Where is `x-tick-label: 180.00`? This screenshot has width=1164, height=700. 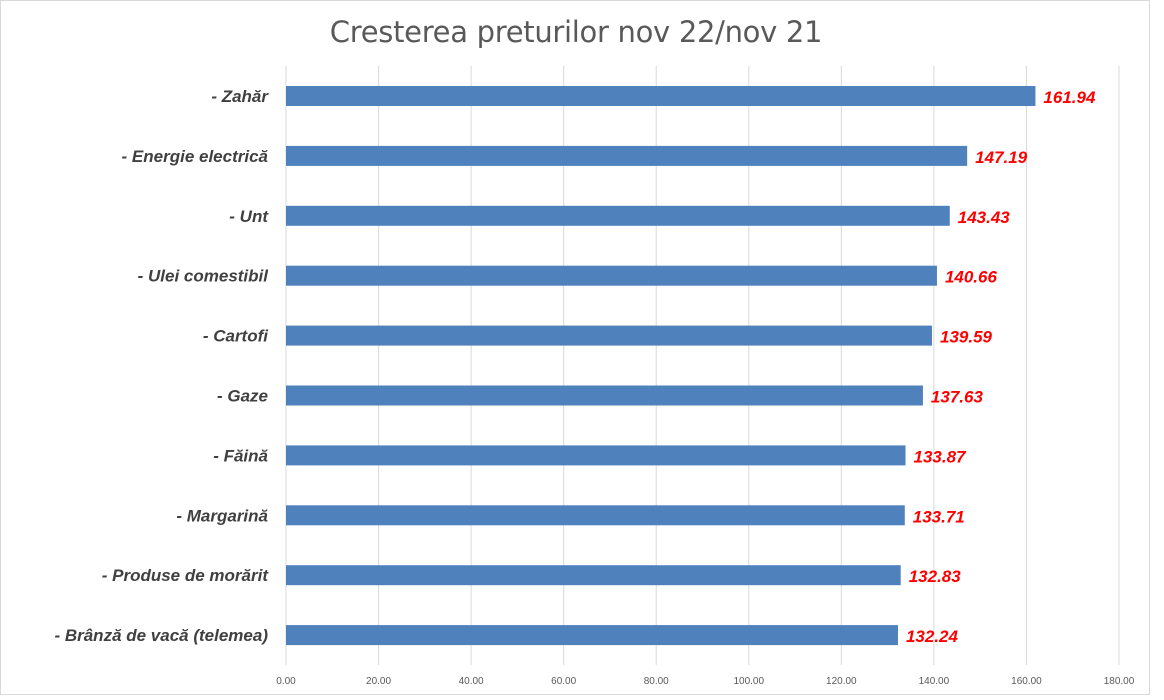
x-tick-label: 180.00 is located at coordinates (1119, 681).